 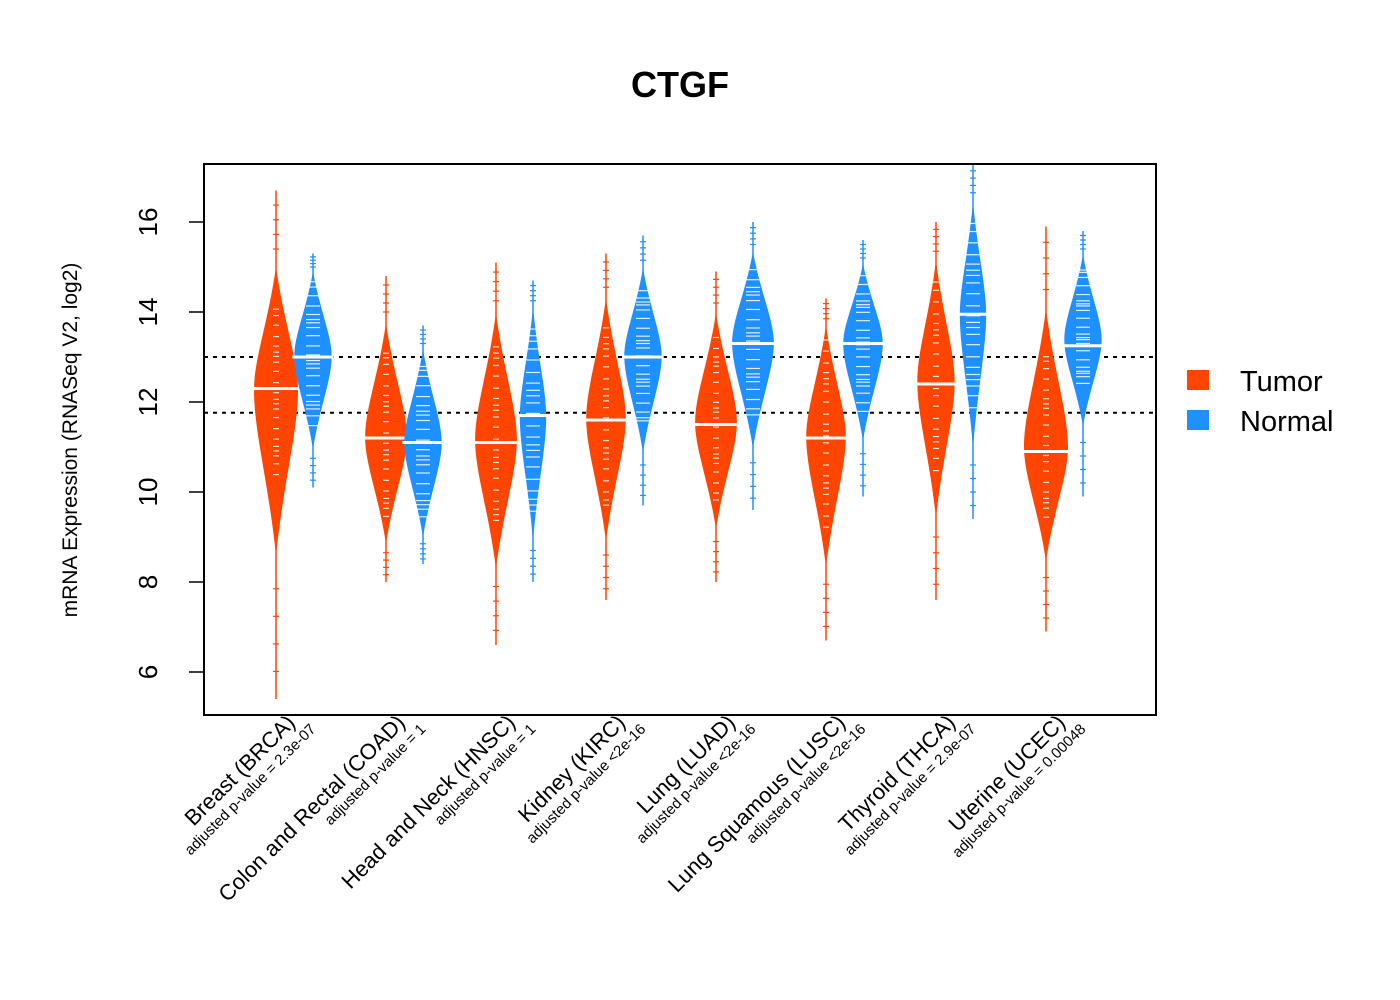 I want to click on y-tick-label: 16, so click(x=148, y=222).